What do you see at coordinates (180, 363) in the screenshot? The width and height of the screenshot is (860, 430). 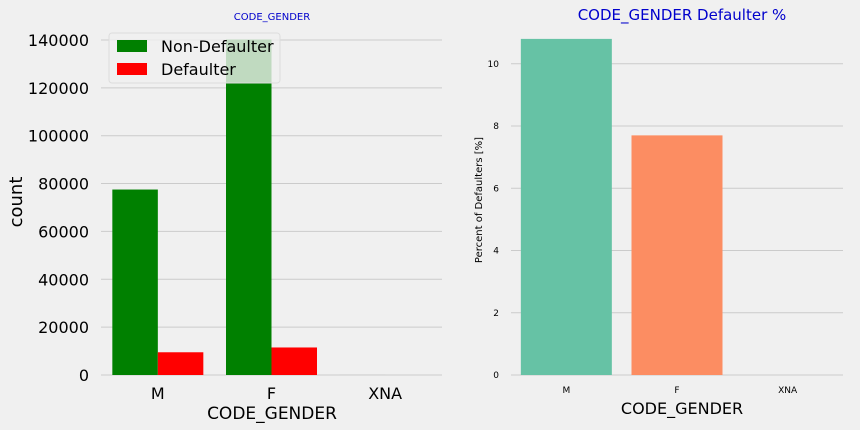 I see `bar-defaulter-m` at bounding box center [180, 363].